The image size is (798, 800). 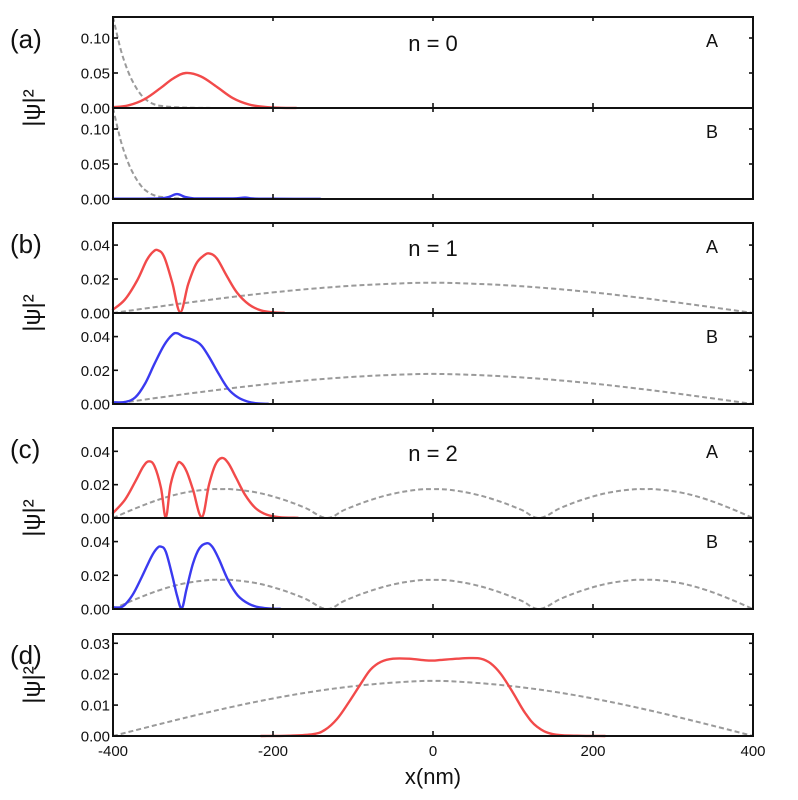 What do you see at coordinates (95, 644) in the screenshot?
I see `y-tick-label: 0.03` at bounding box center [95, 644].